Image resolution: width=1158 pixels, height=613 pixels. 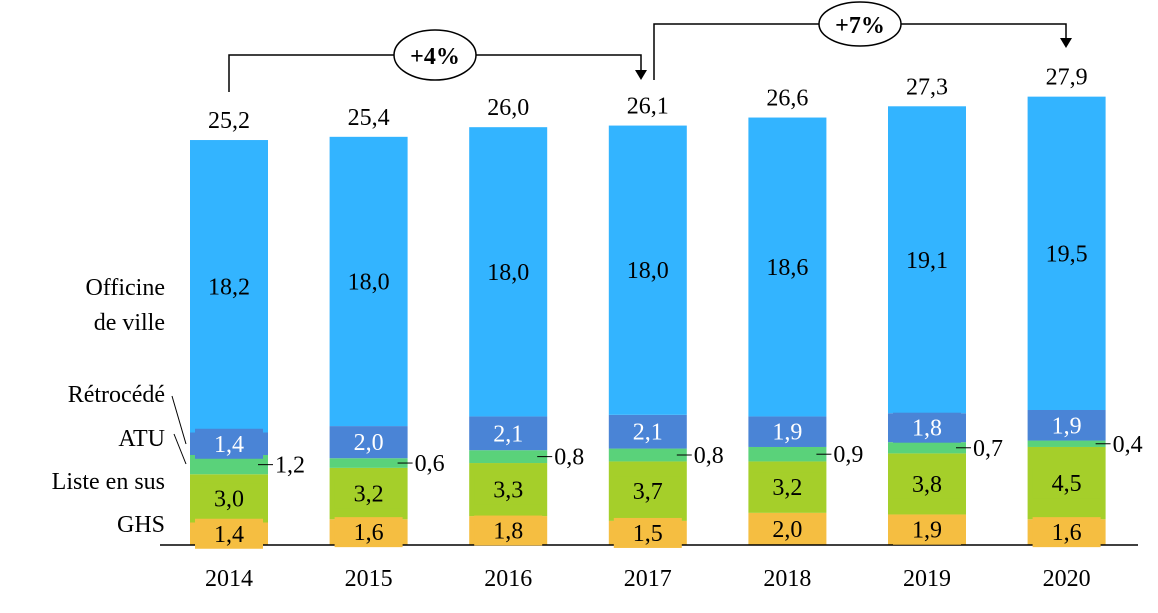 What do you see at coordinates (508, 579) in the screenshot?
I see `x-tick-label-2016: 2016` at bounding box center [508, 579].